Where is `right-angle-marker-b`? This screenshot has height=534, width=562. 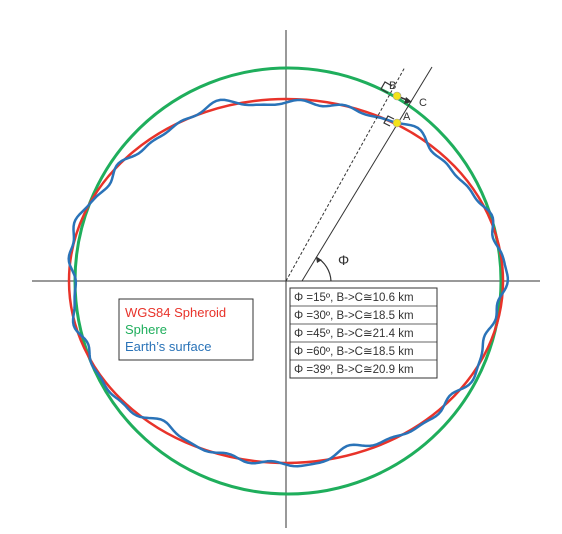 right-angle-marker-b is located at coordinates (386, 87).